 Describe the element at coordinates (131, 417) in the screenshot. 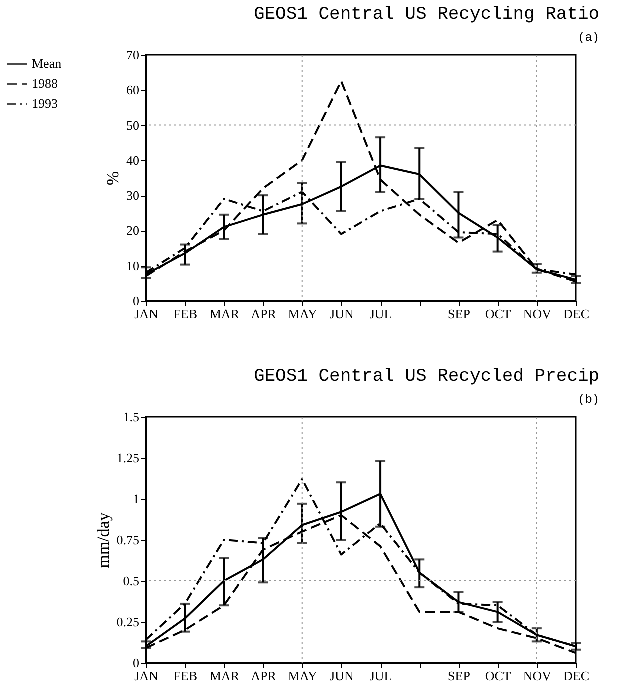

I see `y-tick-label: 1.5` at that location.